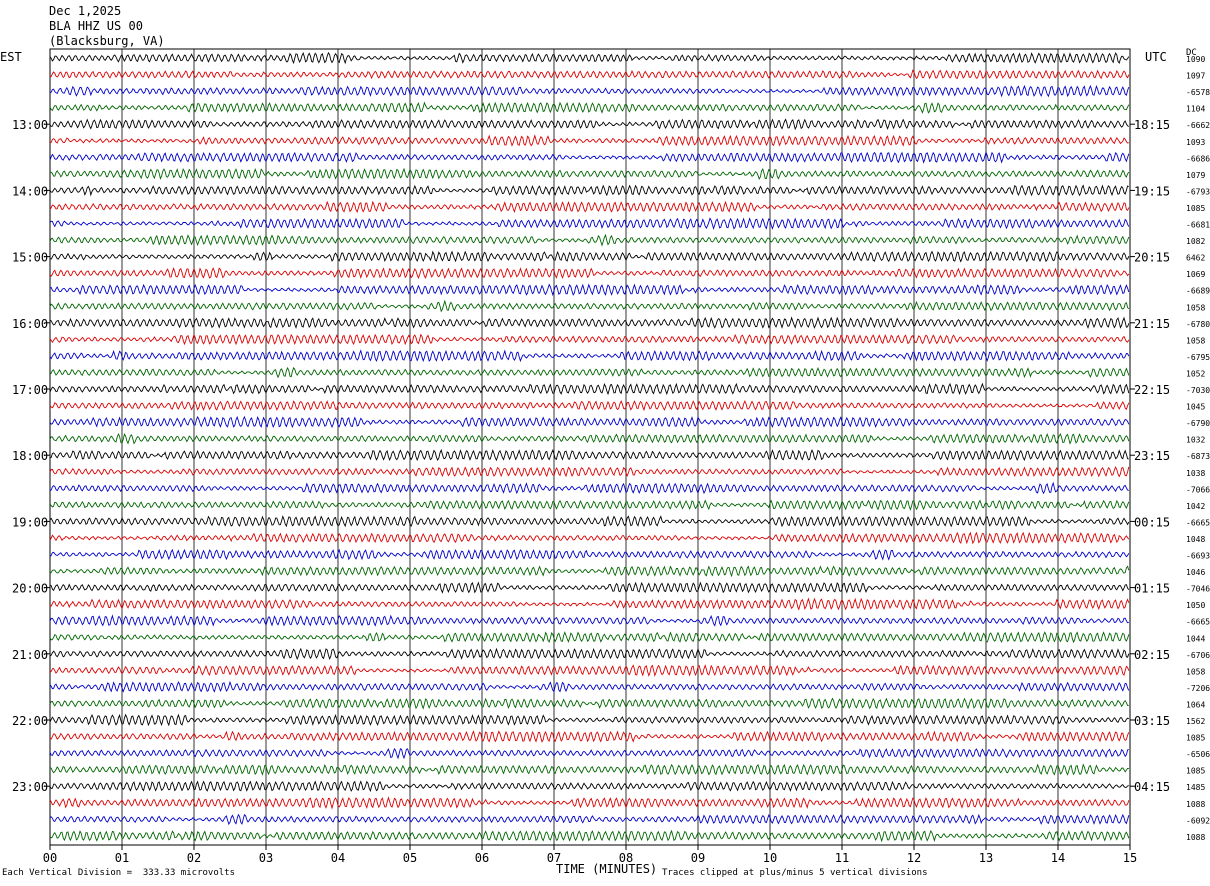 The width and height of the screenshot is (1210, 886). Describe the element at coordinates (1198, 655) in the screenshot. I see `dc-offset-label: -6706` at that location.